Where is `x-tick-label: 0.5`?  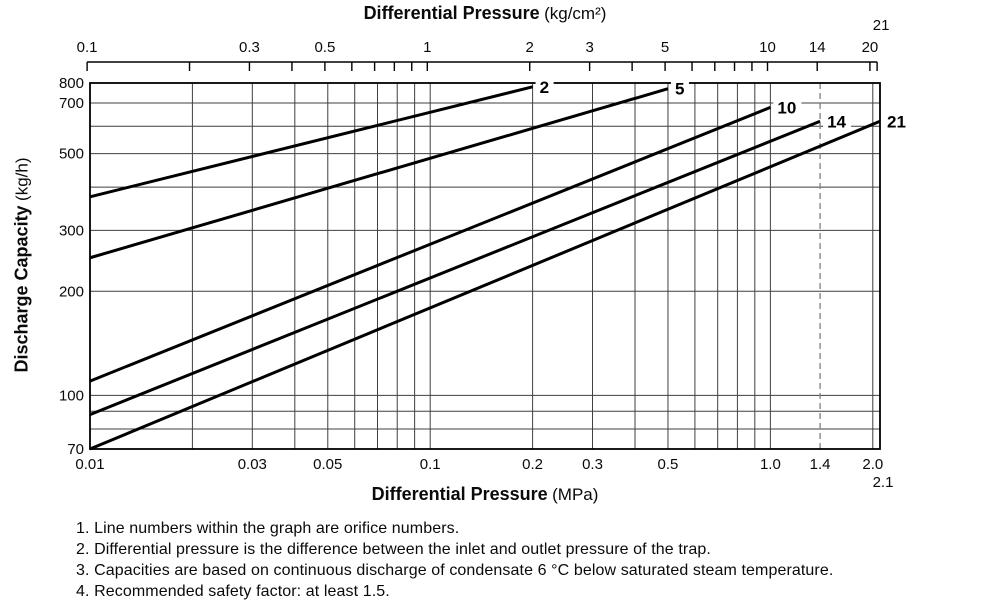 x-tick-label: 0.5 is located at coordinates (668, 464).